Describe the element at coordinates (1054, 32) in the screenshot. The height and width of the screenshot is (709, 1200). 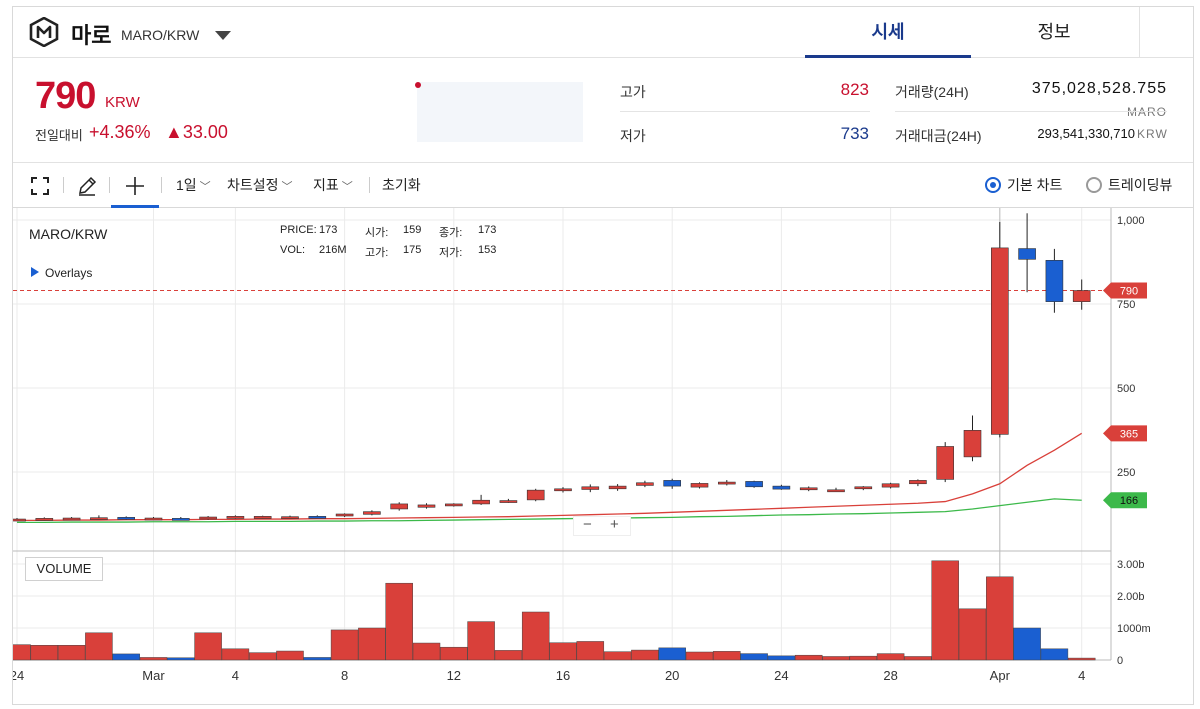
I see `tab-info: 정보` at that location.